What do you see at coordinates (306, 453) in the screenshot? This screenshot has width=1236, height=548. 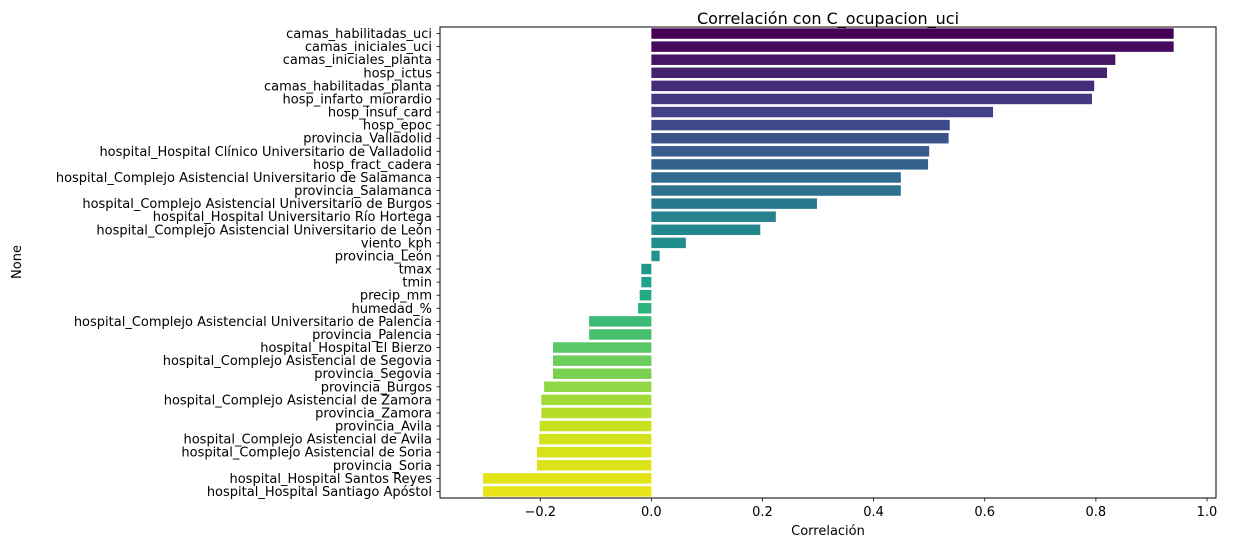 I see `y-tick-label: hospital_Complejo Asistencial de Soria` at bounding box center [306, 453].